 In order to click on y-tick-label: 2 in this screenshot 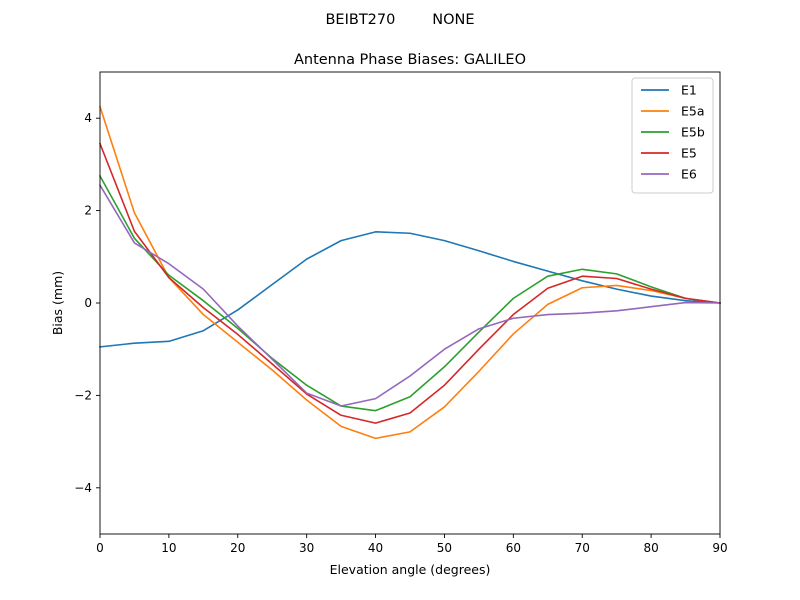, I will do `click(88, 211)`.